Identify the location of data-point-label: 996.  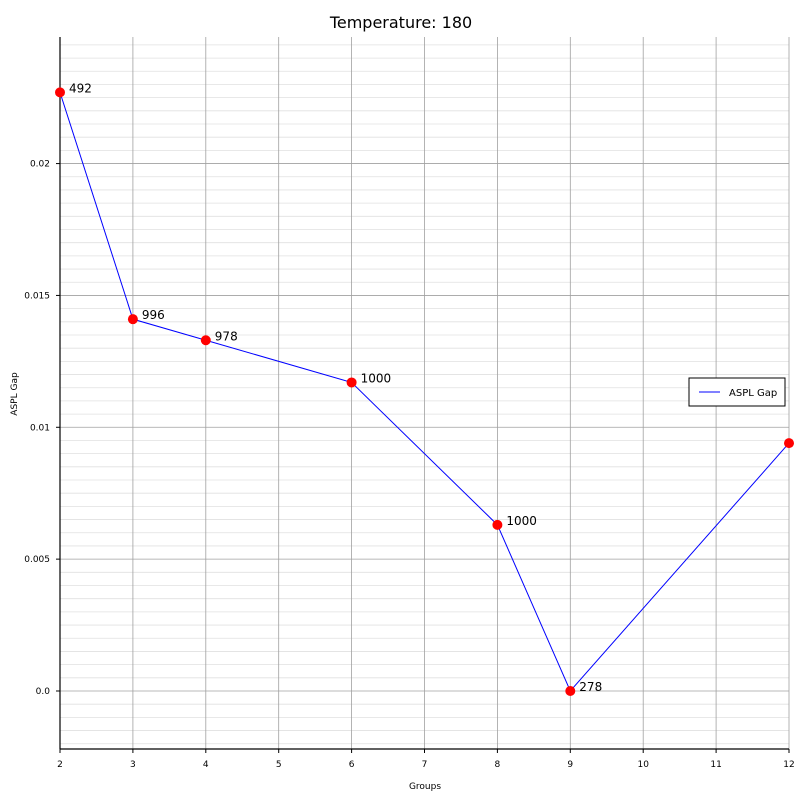
(153, 315).